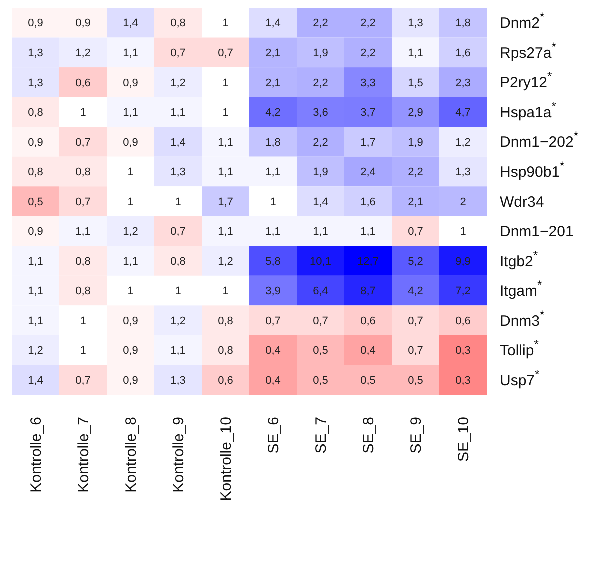  What do you see at coordinates (463, 113) in the screenshot?
I see `data-label: 4,7` at bounding box center [463, 113].